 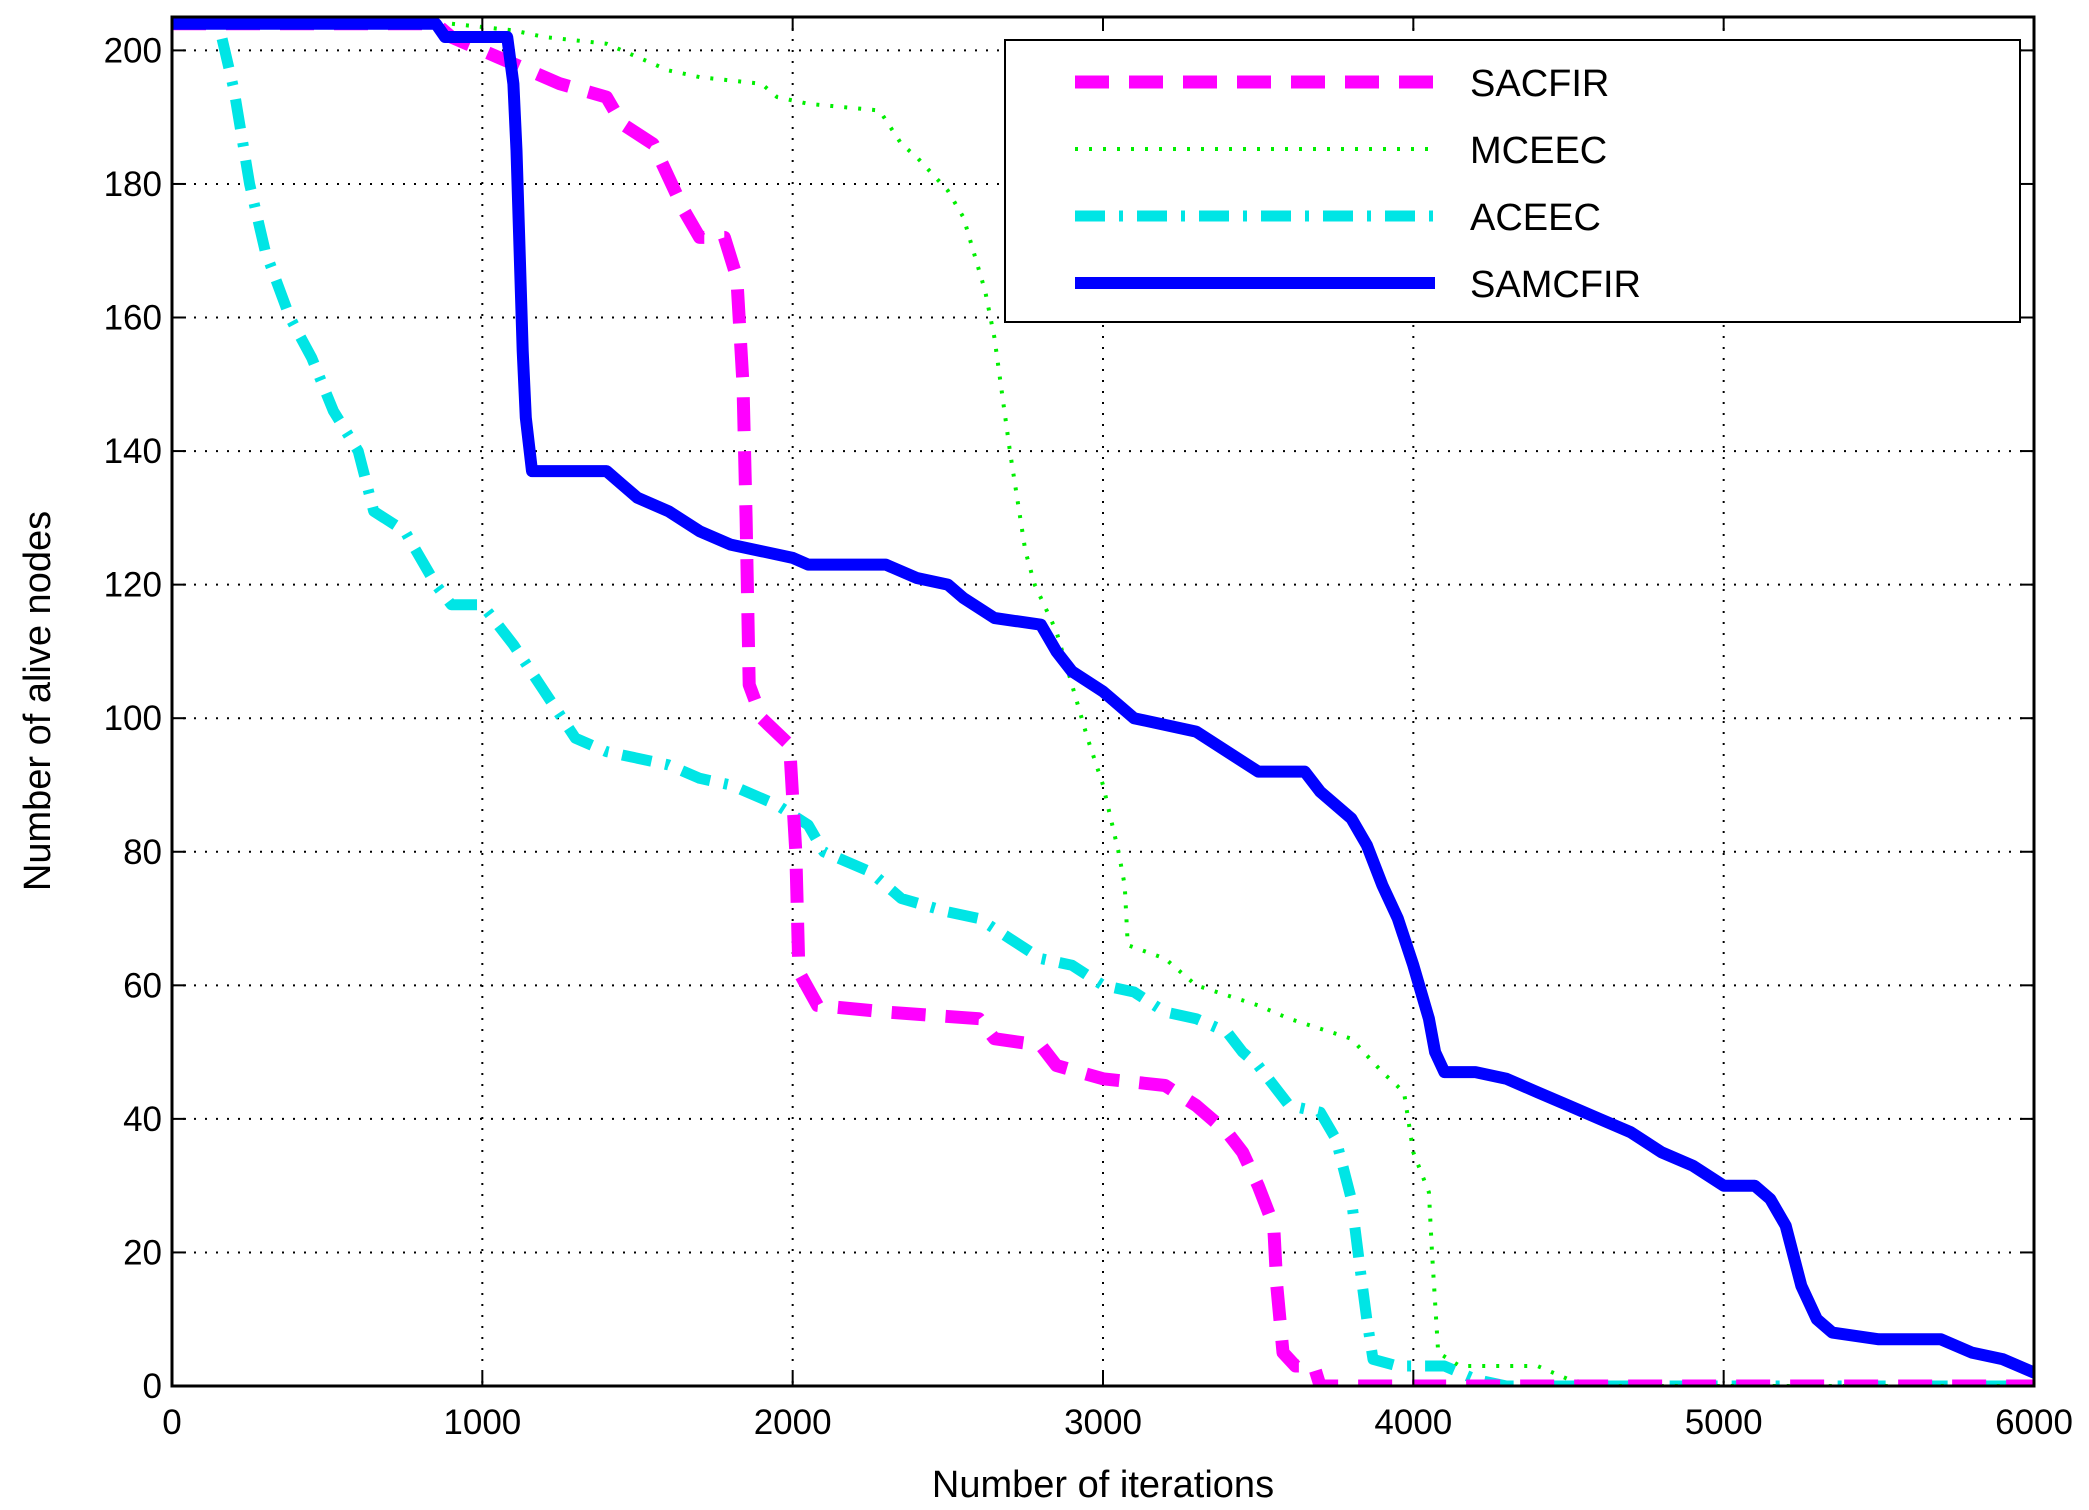 I want to click on y-tick-label: 200, so click(x=133, y=50).